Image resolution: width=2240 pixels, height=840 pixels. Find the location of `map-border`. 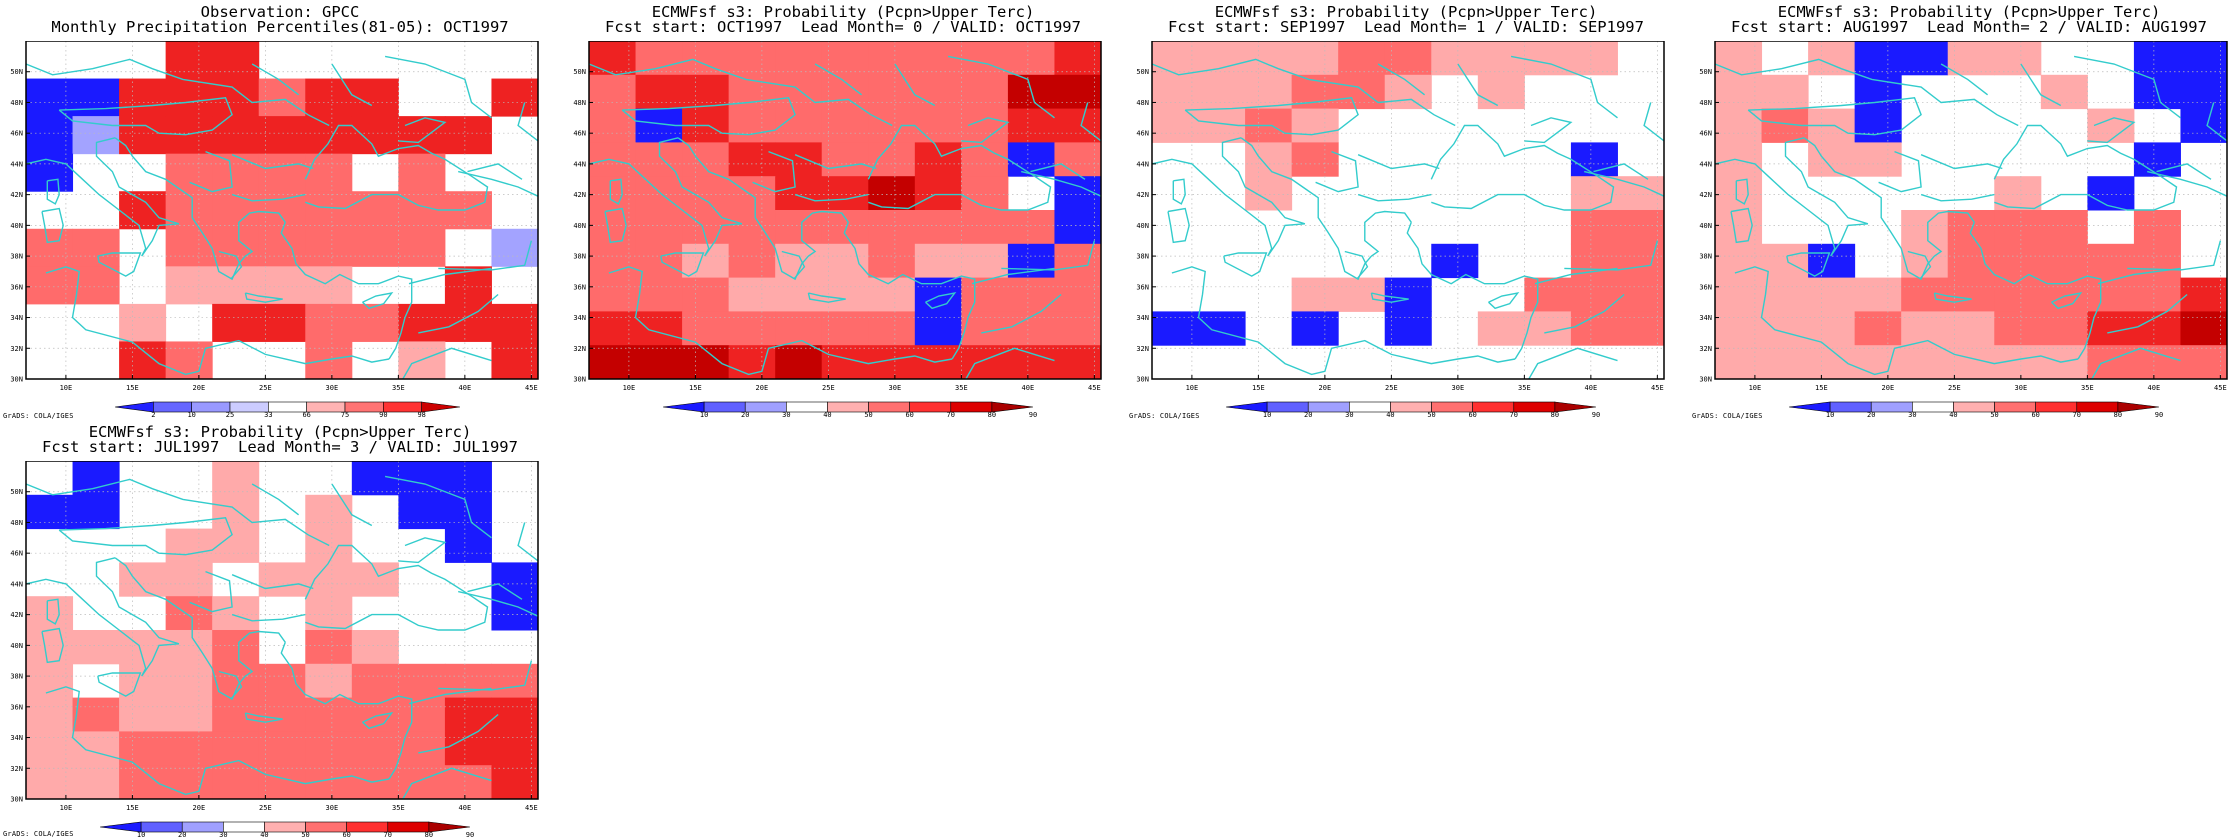

map-border is located at coordinates (1408, 210).